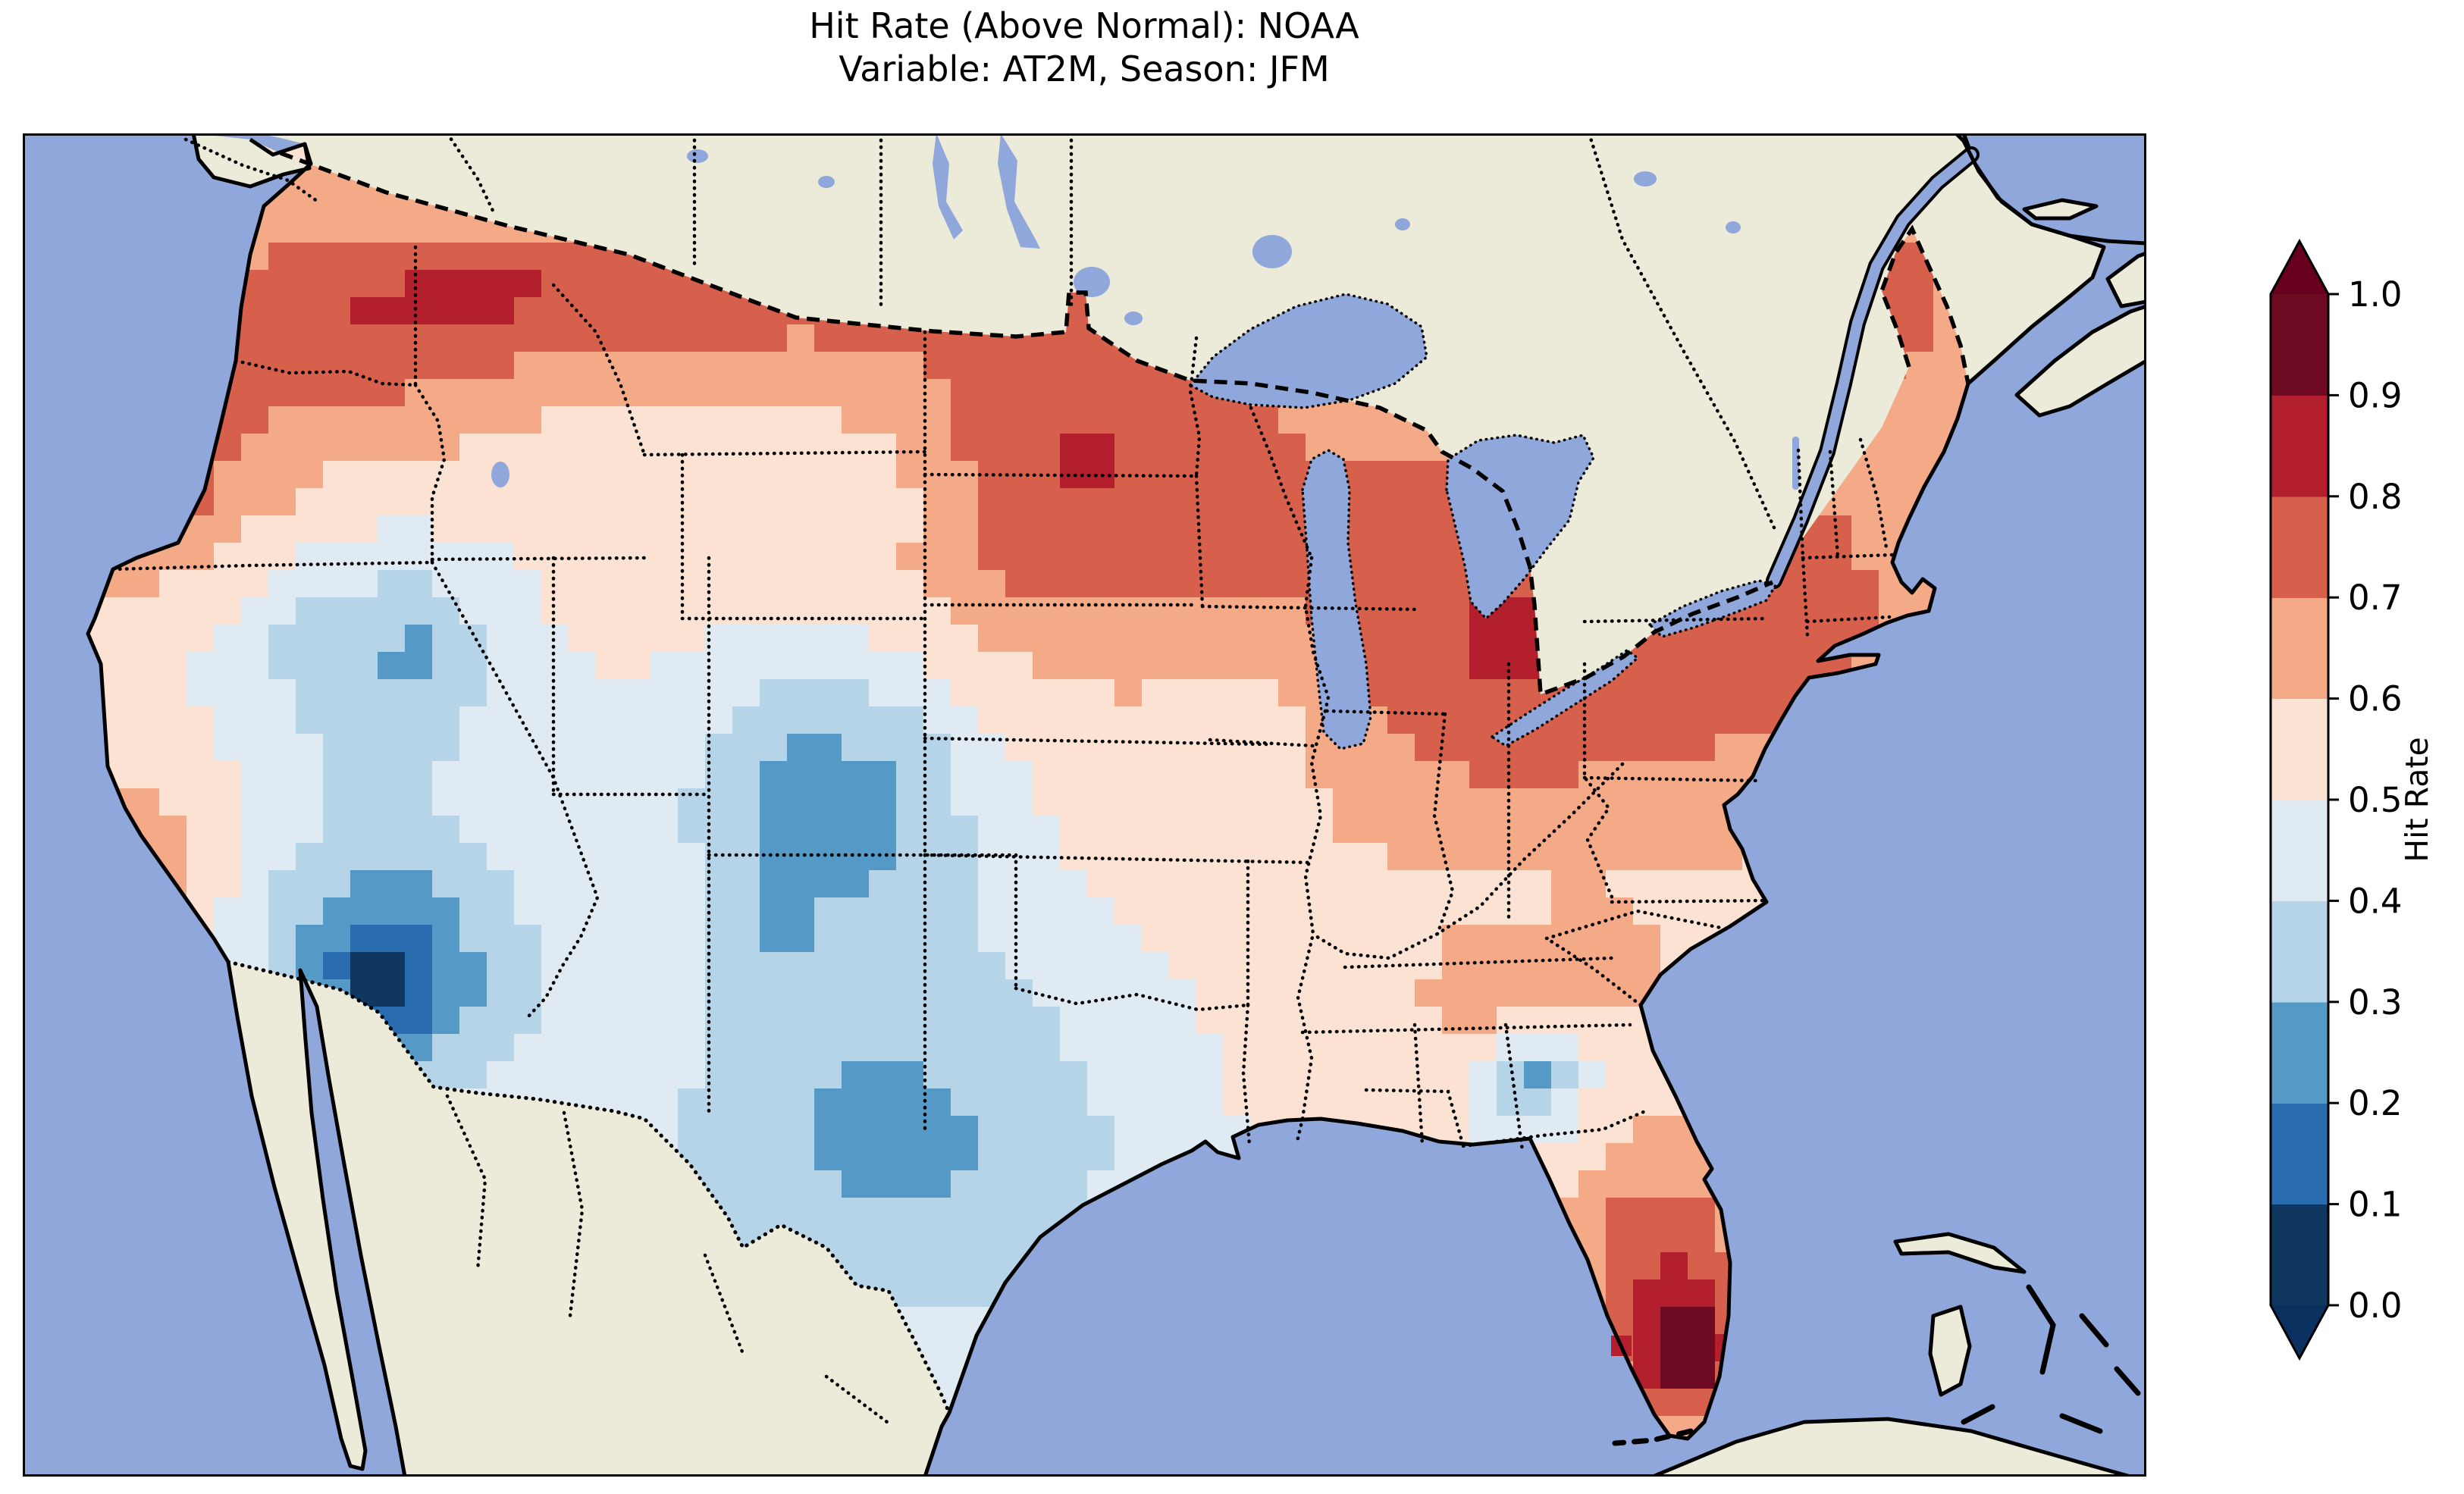 This screenshot has width=2464, height=1494. Describe the element at coordinates (2375, 800) in the screenshot. I see `colorbar-tick-label: 0.5` at that location.